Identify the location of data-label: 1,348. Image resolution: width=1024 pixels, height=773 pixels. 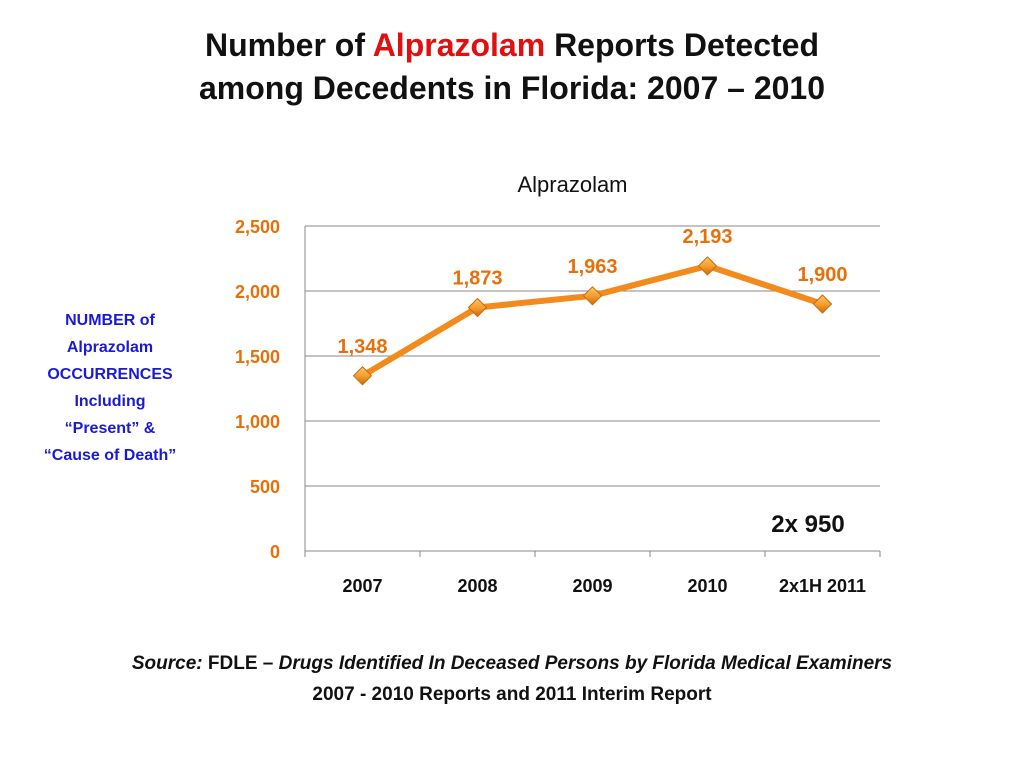
(362, 347).